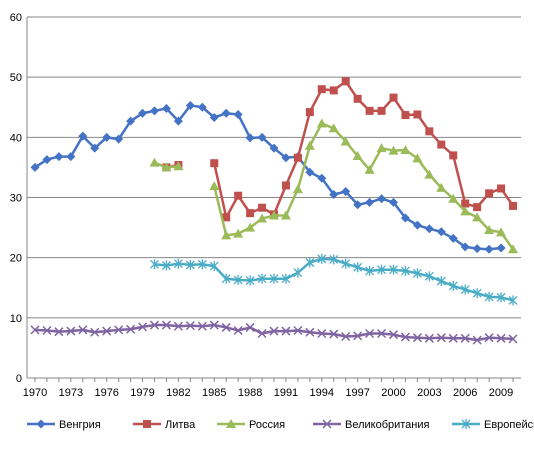 This screenshot has width=534, height=456. What do you see at coordinates (429, 393) in the screenshot?
I see `x-tick-label-2003: 2003` at bounding box center [429, 393].